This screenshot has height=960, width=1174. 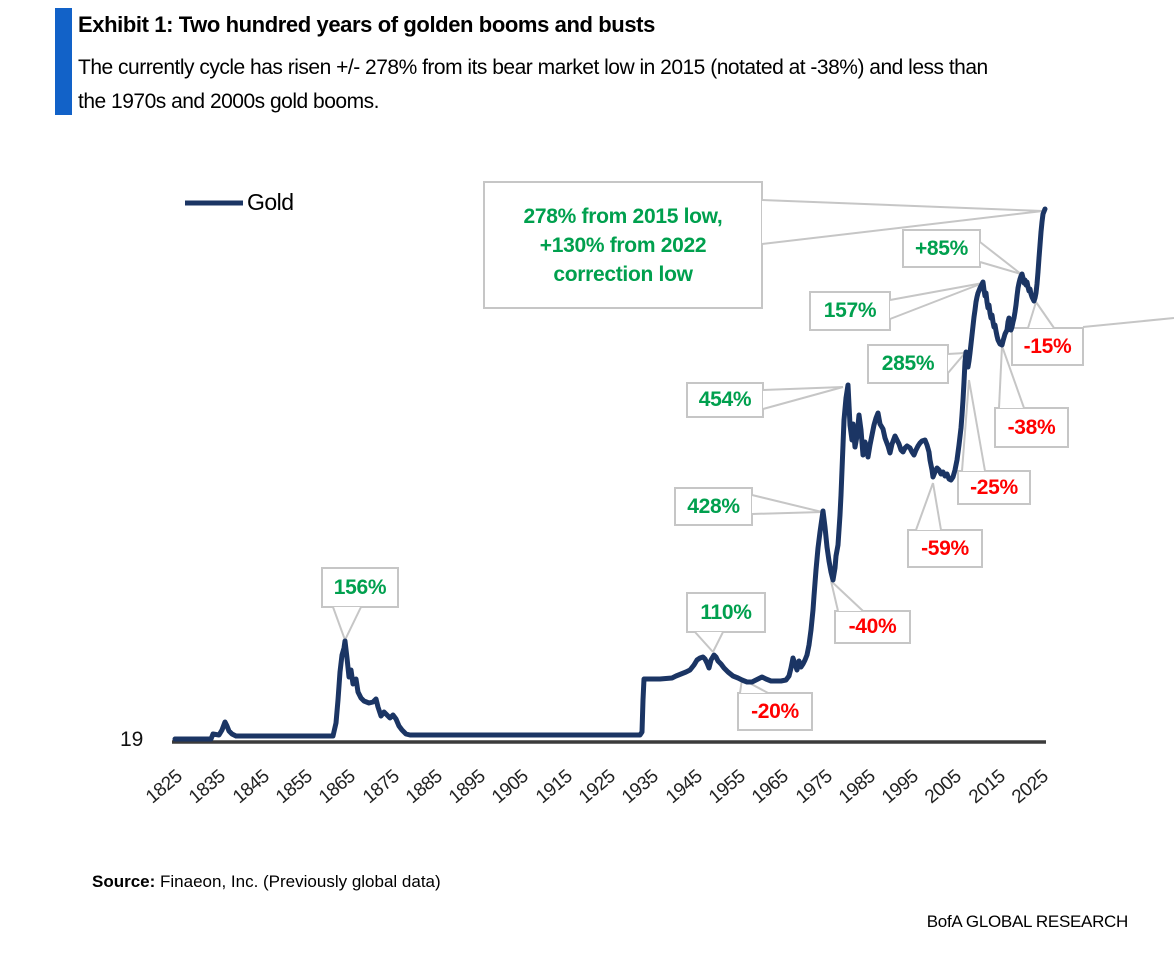 I want to click on annotation-110pct-tail-fill, so click(x=709, y=642).